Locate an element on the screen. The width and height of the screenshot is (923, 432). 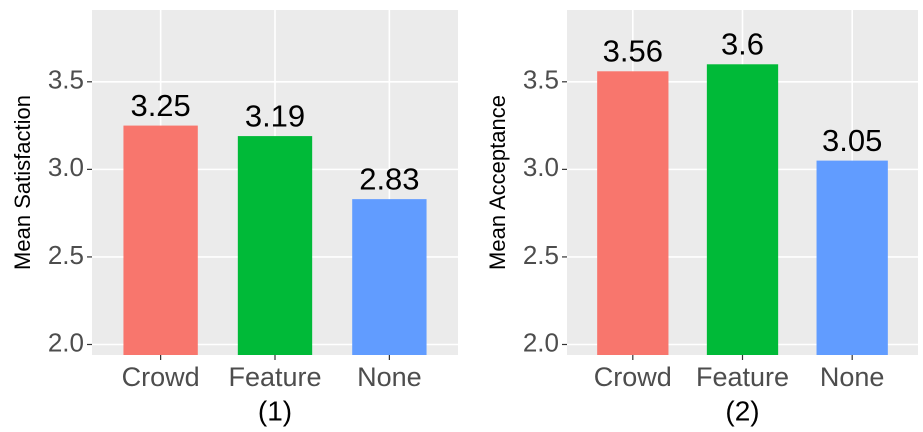
value-label: 3.19 is located at coordinates (275, 115).